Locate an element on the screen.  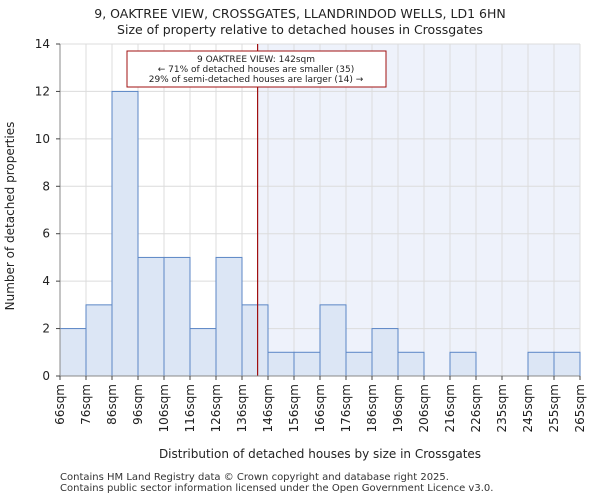
bar-156sqm is located at coordinates (307, 364).